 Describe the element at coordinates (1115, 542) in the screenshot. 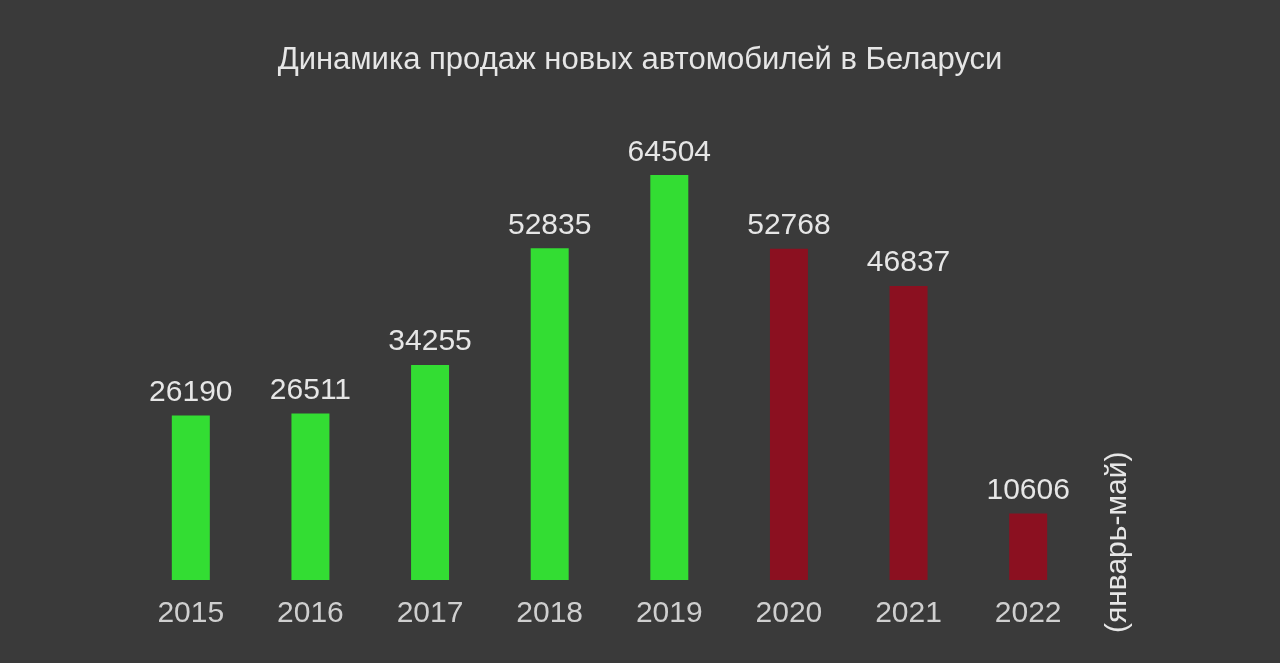

I see `text: (январь-май)` at that location.